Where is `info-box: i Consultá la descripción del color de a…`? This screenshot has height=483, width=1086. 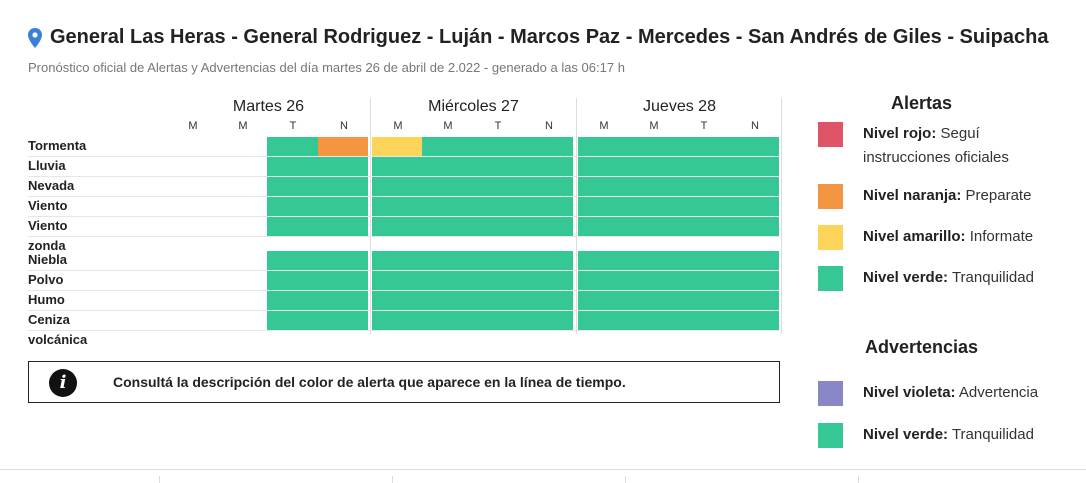 info-box: i Consultá la descripción del color de a… is located at coordinates (404, 382).